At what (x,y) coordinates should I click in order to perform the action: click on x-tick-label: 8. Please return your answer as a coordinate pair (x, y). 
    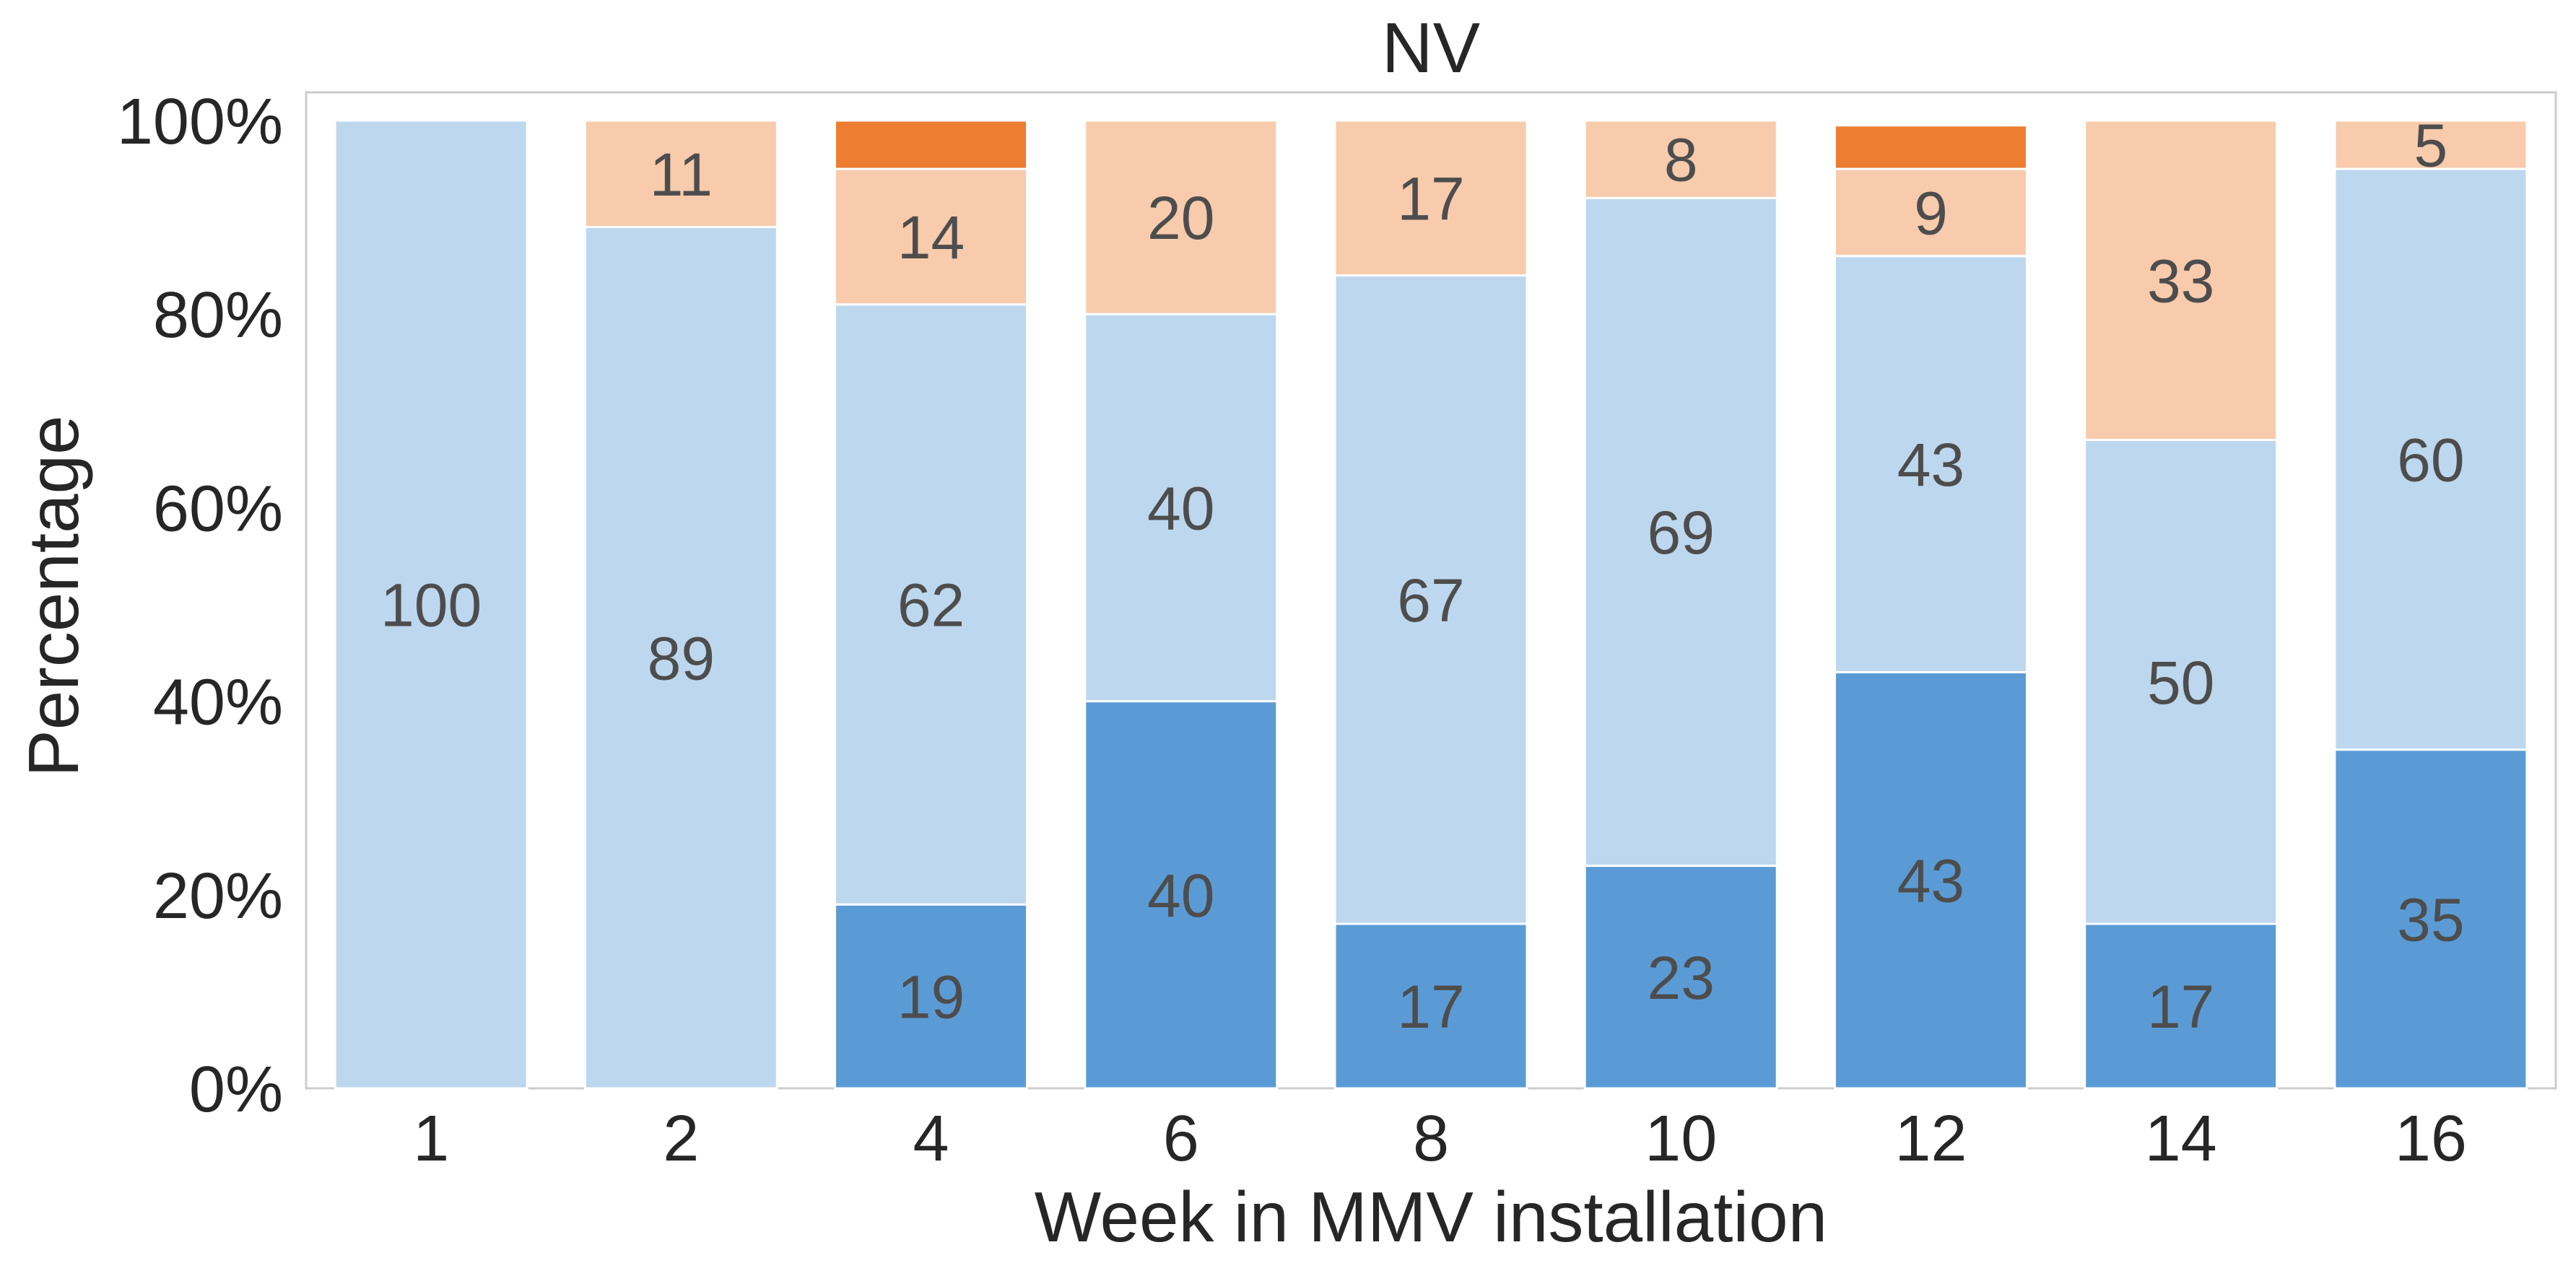
    Looking at the image, I should click on (1431, 1139).